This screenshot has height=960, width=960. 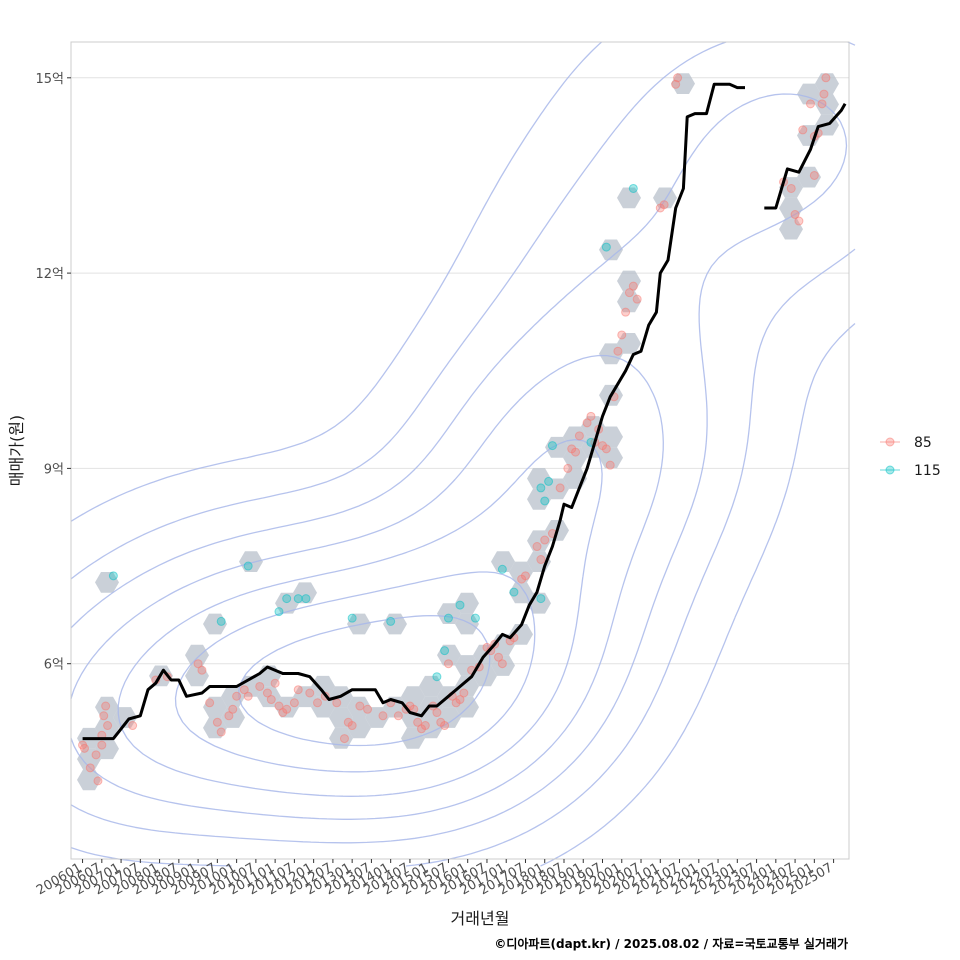 What do you see at coordinates (480, 918) in the screenshot?
I see `x-axis-title: 거래년월` at bounding box center [480, 918].